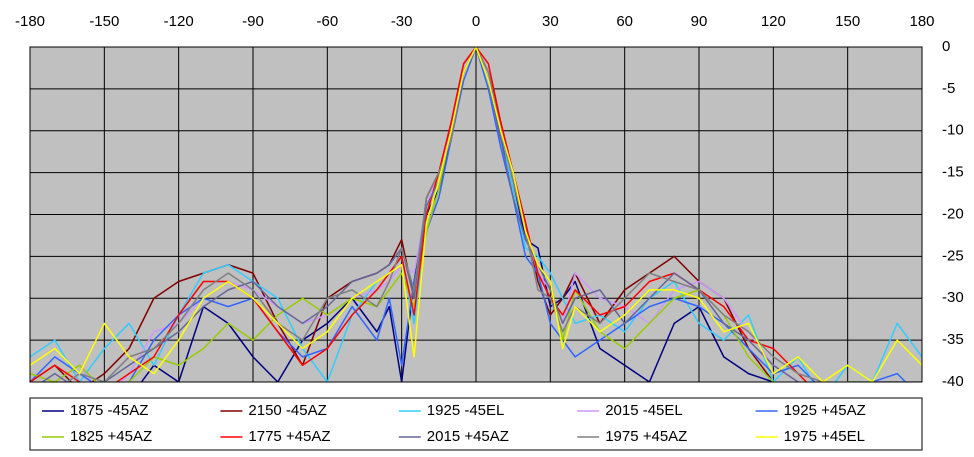 This screenshot has width=974, height=457. I want to click on y-tick-label: -20, so click(953, 213).